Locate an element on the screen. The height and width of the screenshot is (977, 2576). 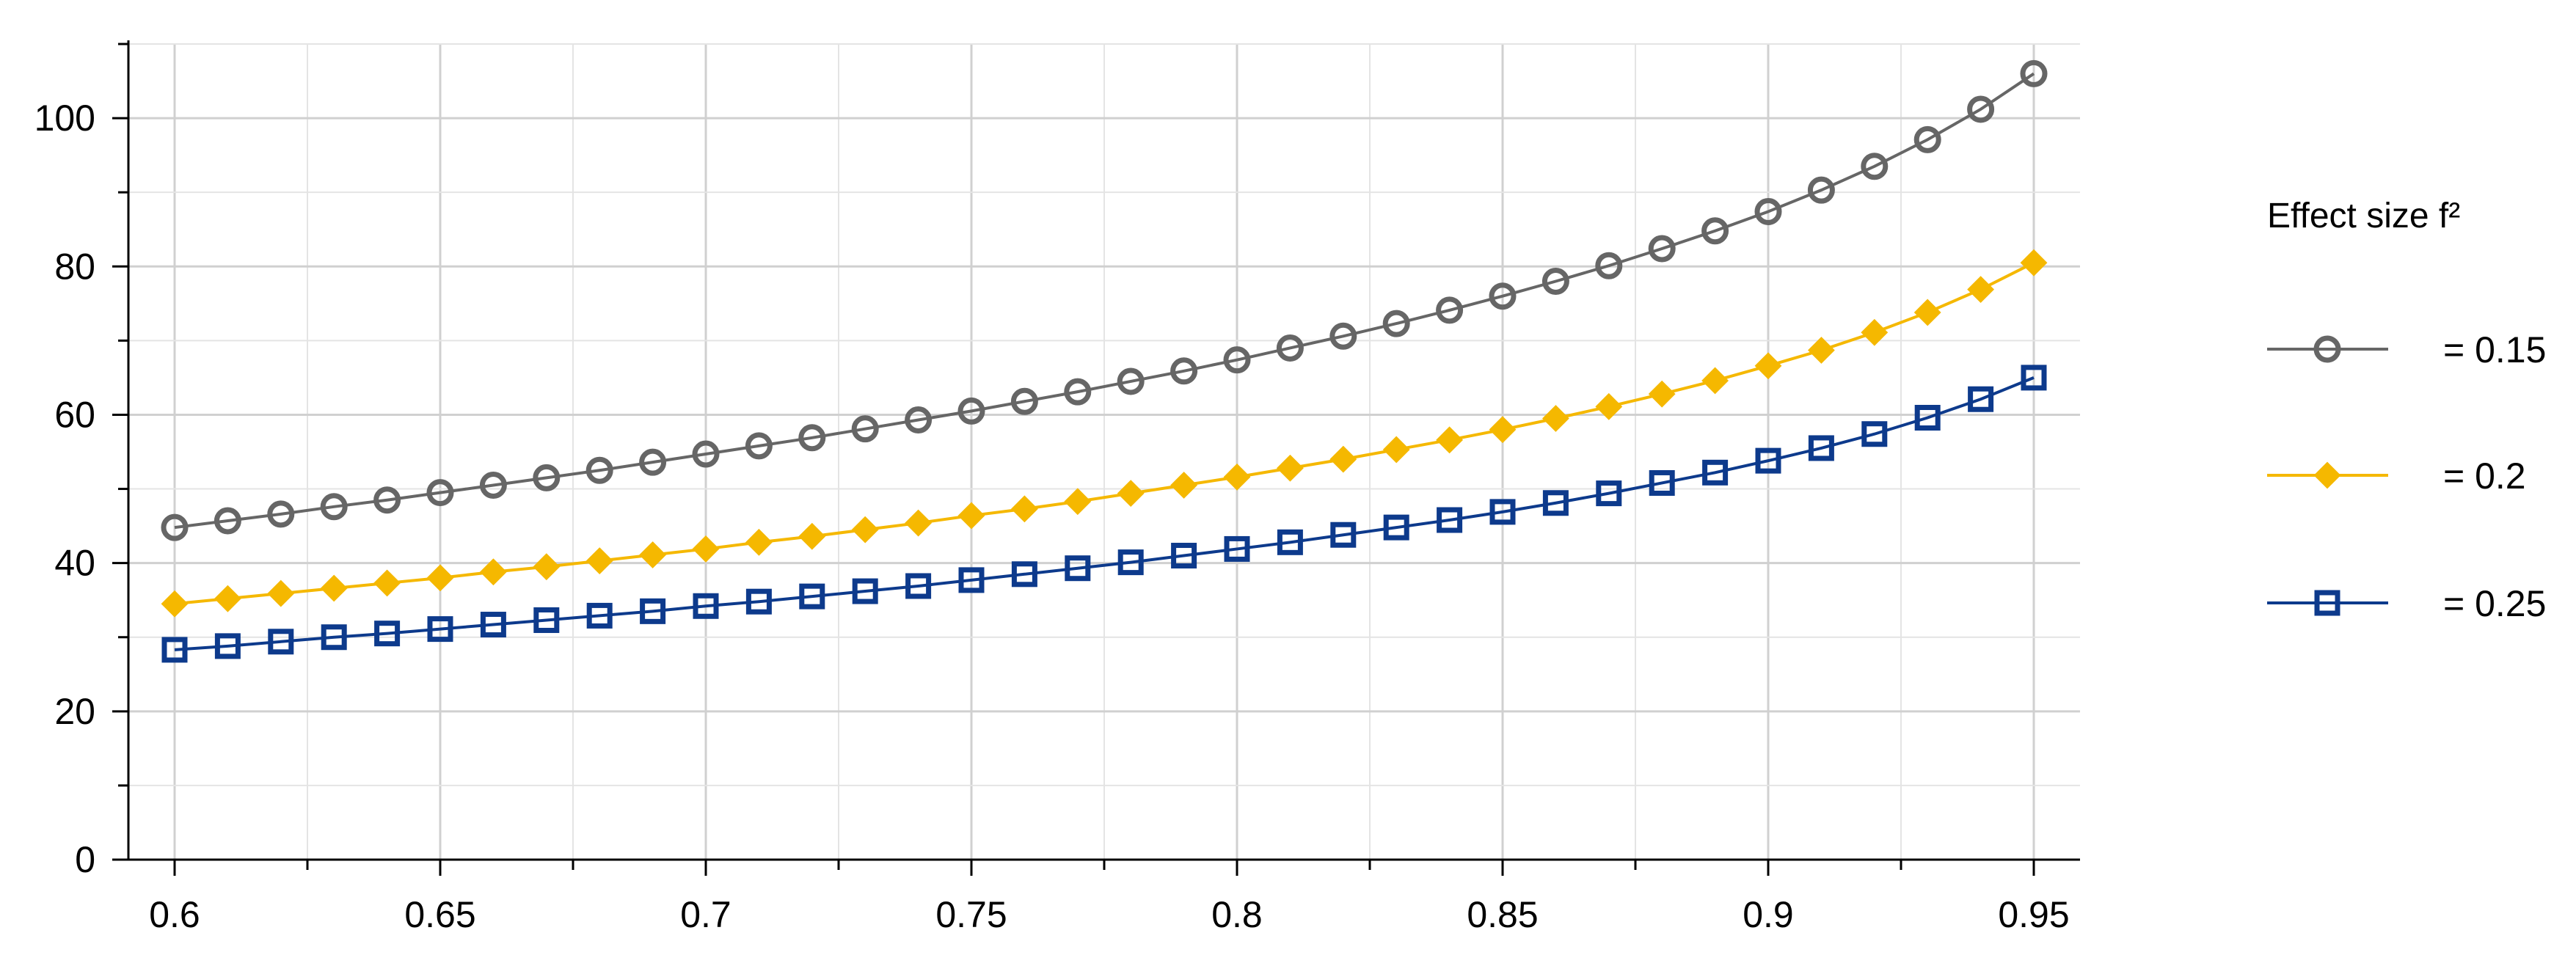
legend-item: = 0.2 is located at coordinates (2396, 476).